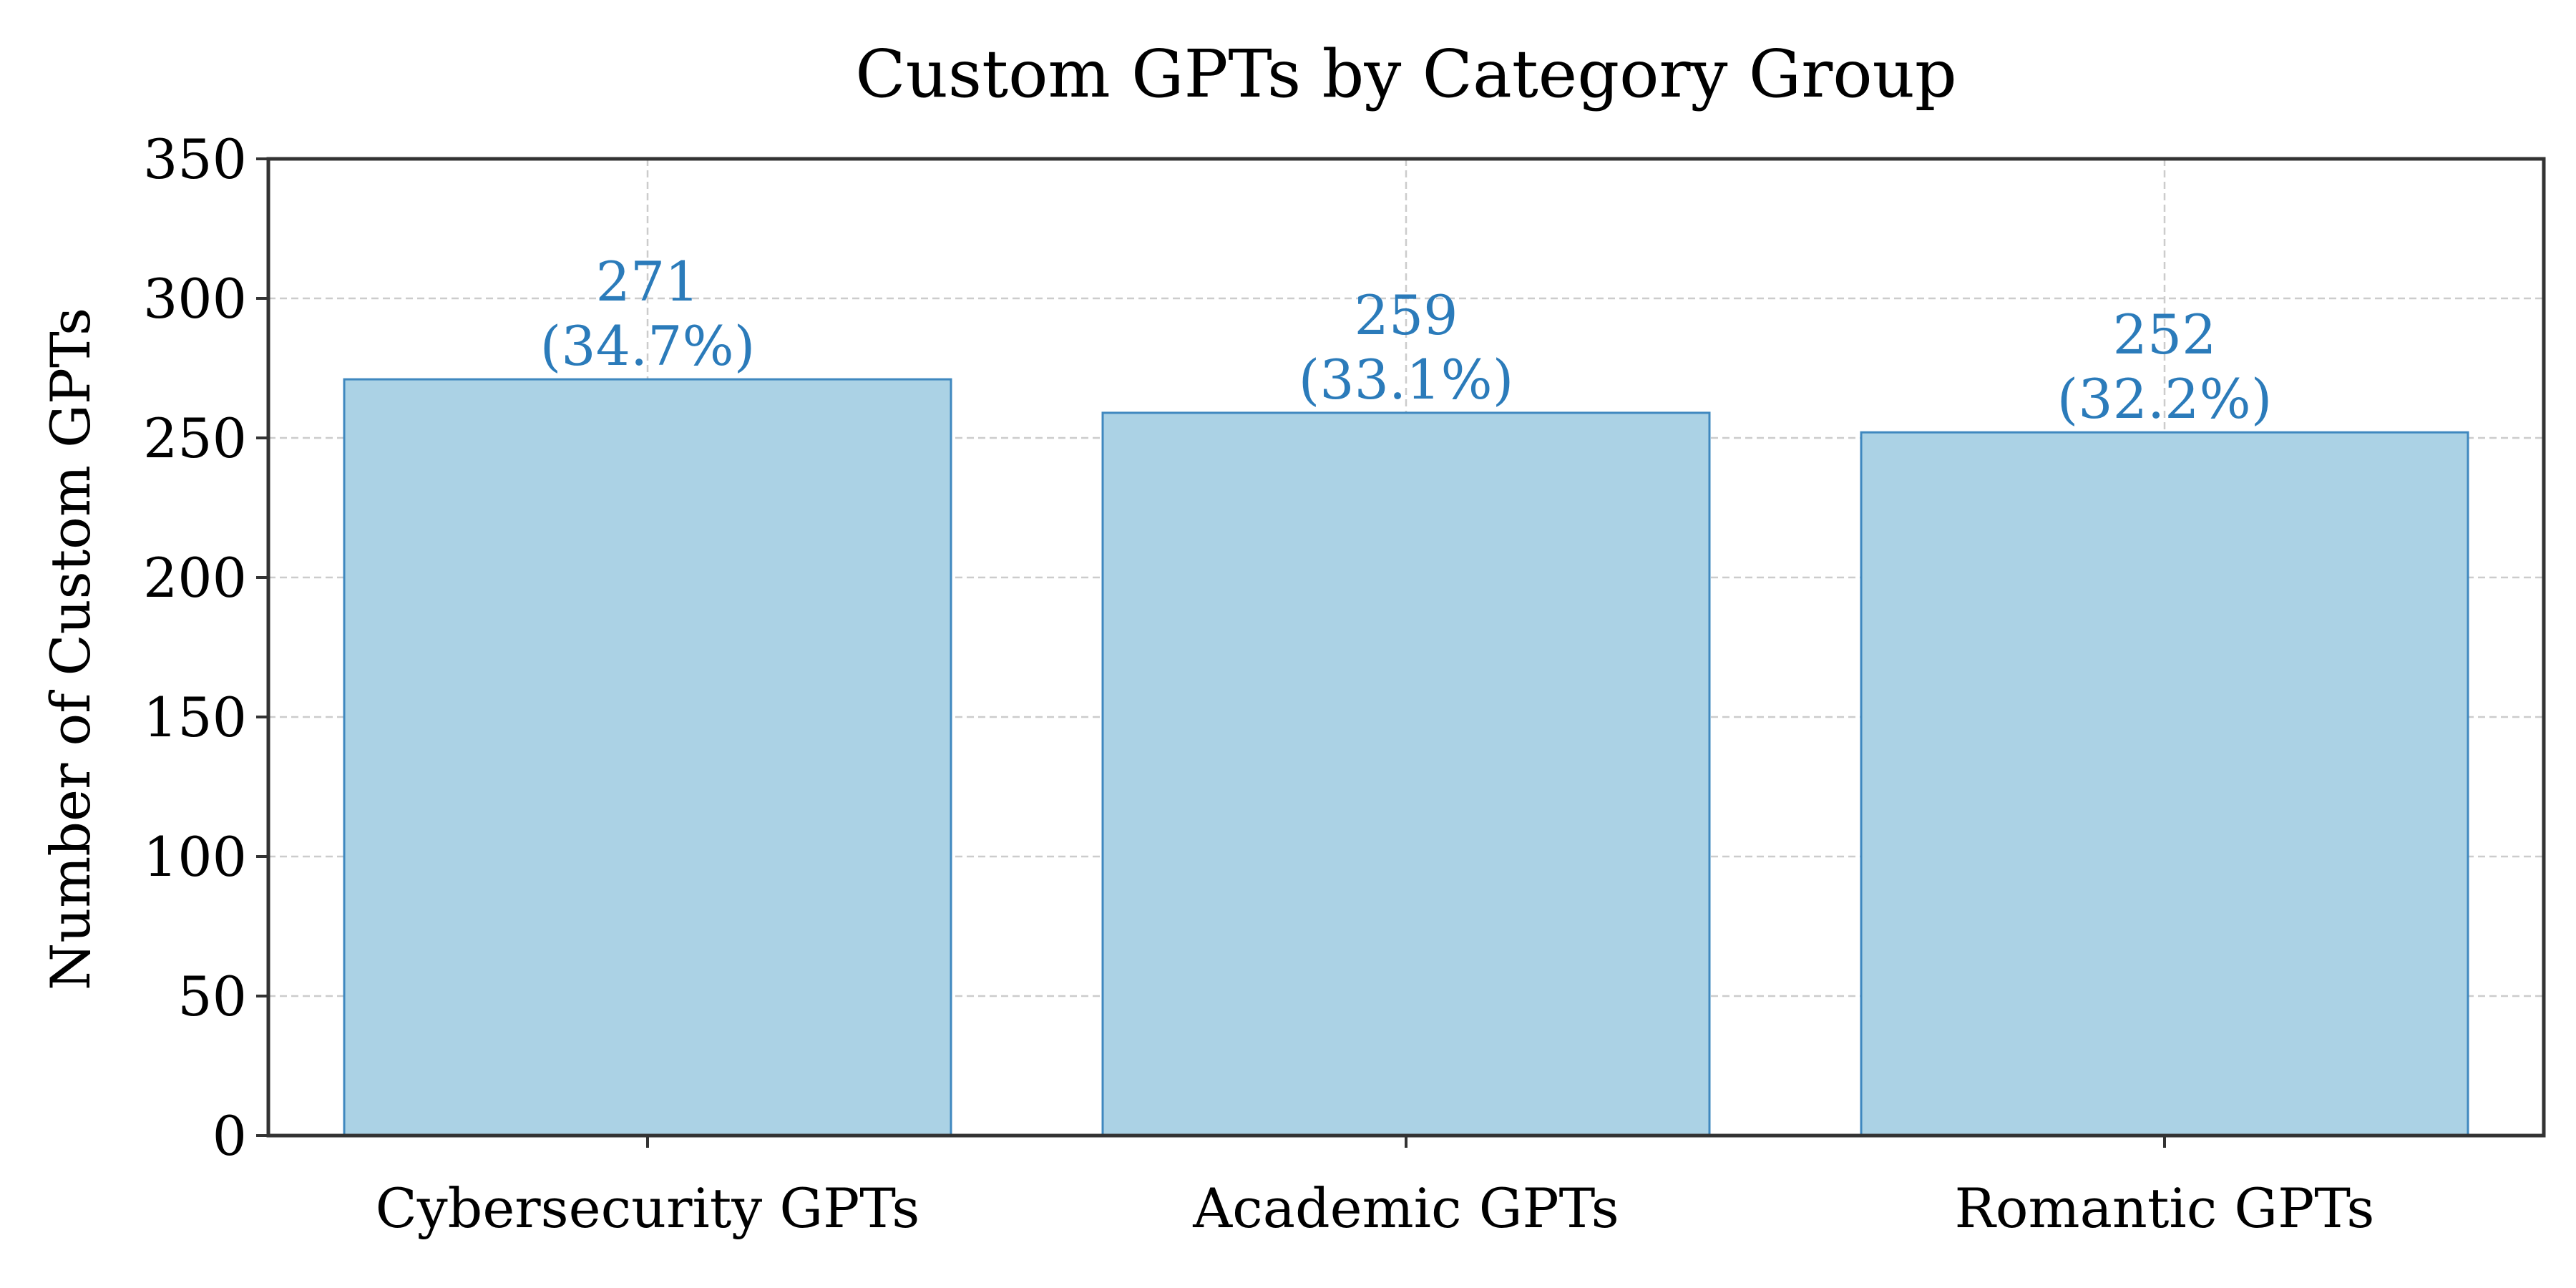  What do you see at coordinates (2165, 399) in the screenshot?
I see `bar-percent-label: (32.2%)` at bounding box center [2165, 399].